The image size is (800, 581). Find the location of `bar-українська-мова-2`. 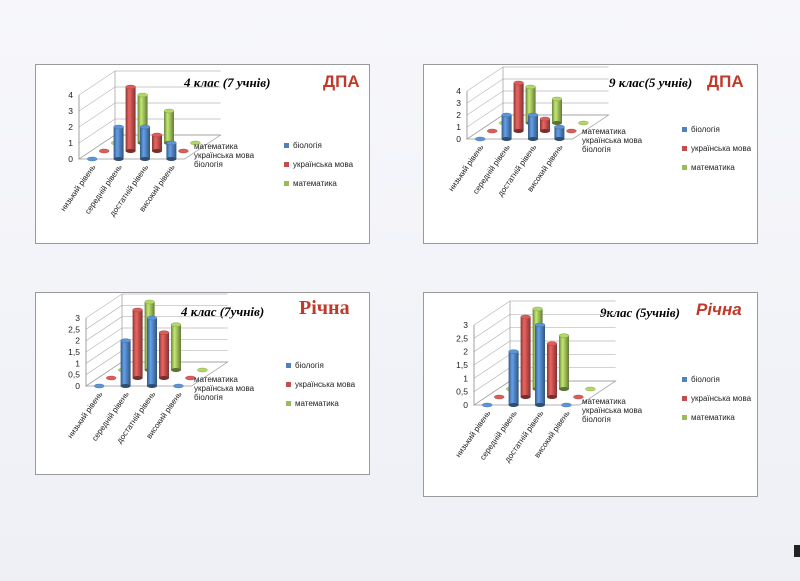

bar-українська-мова-2 is located at coordinates (157, 142).